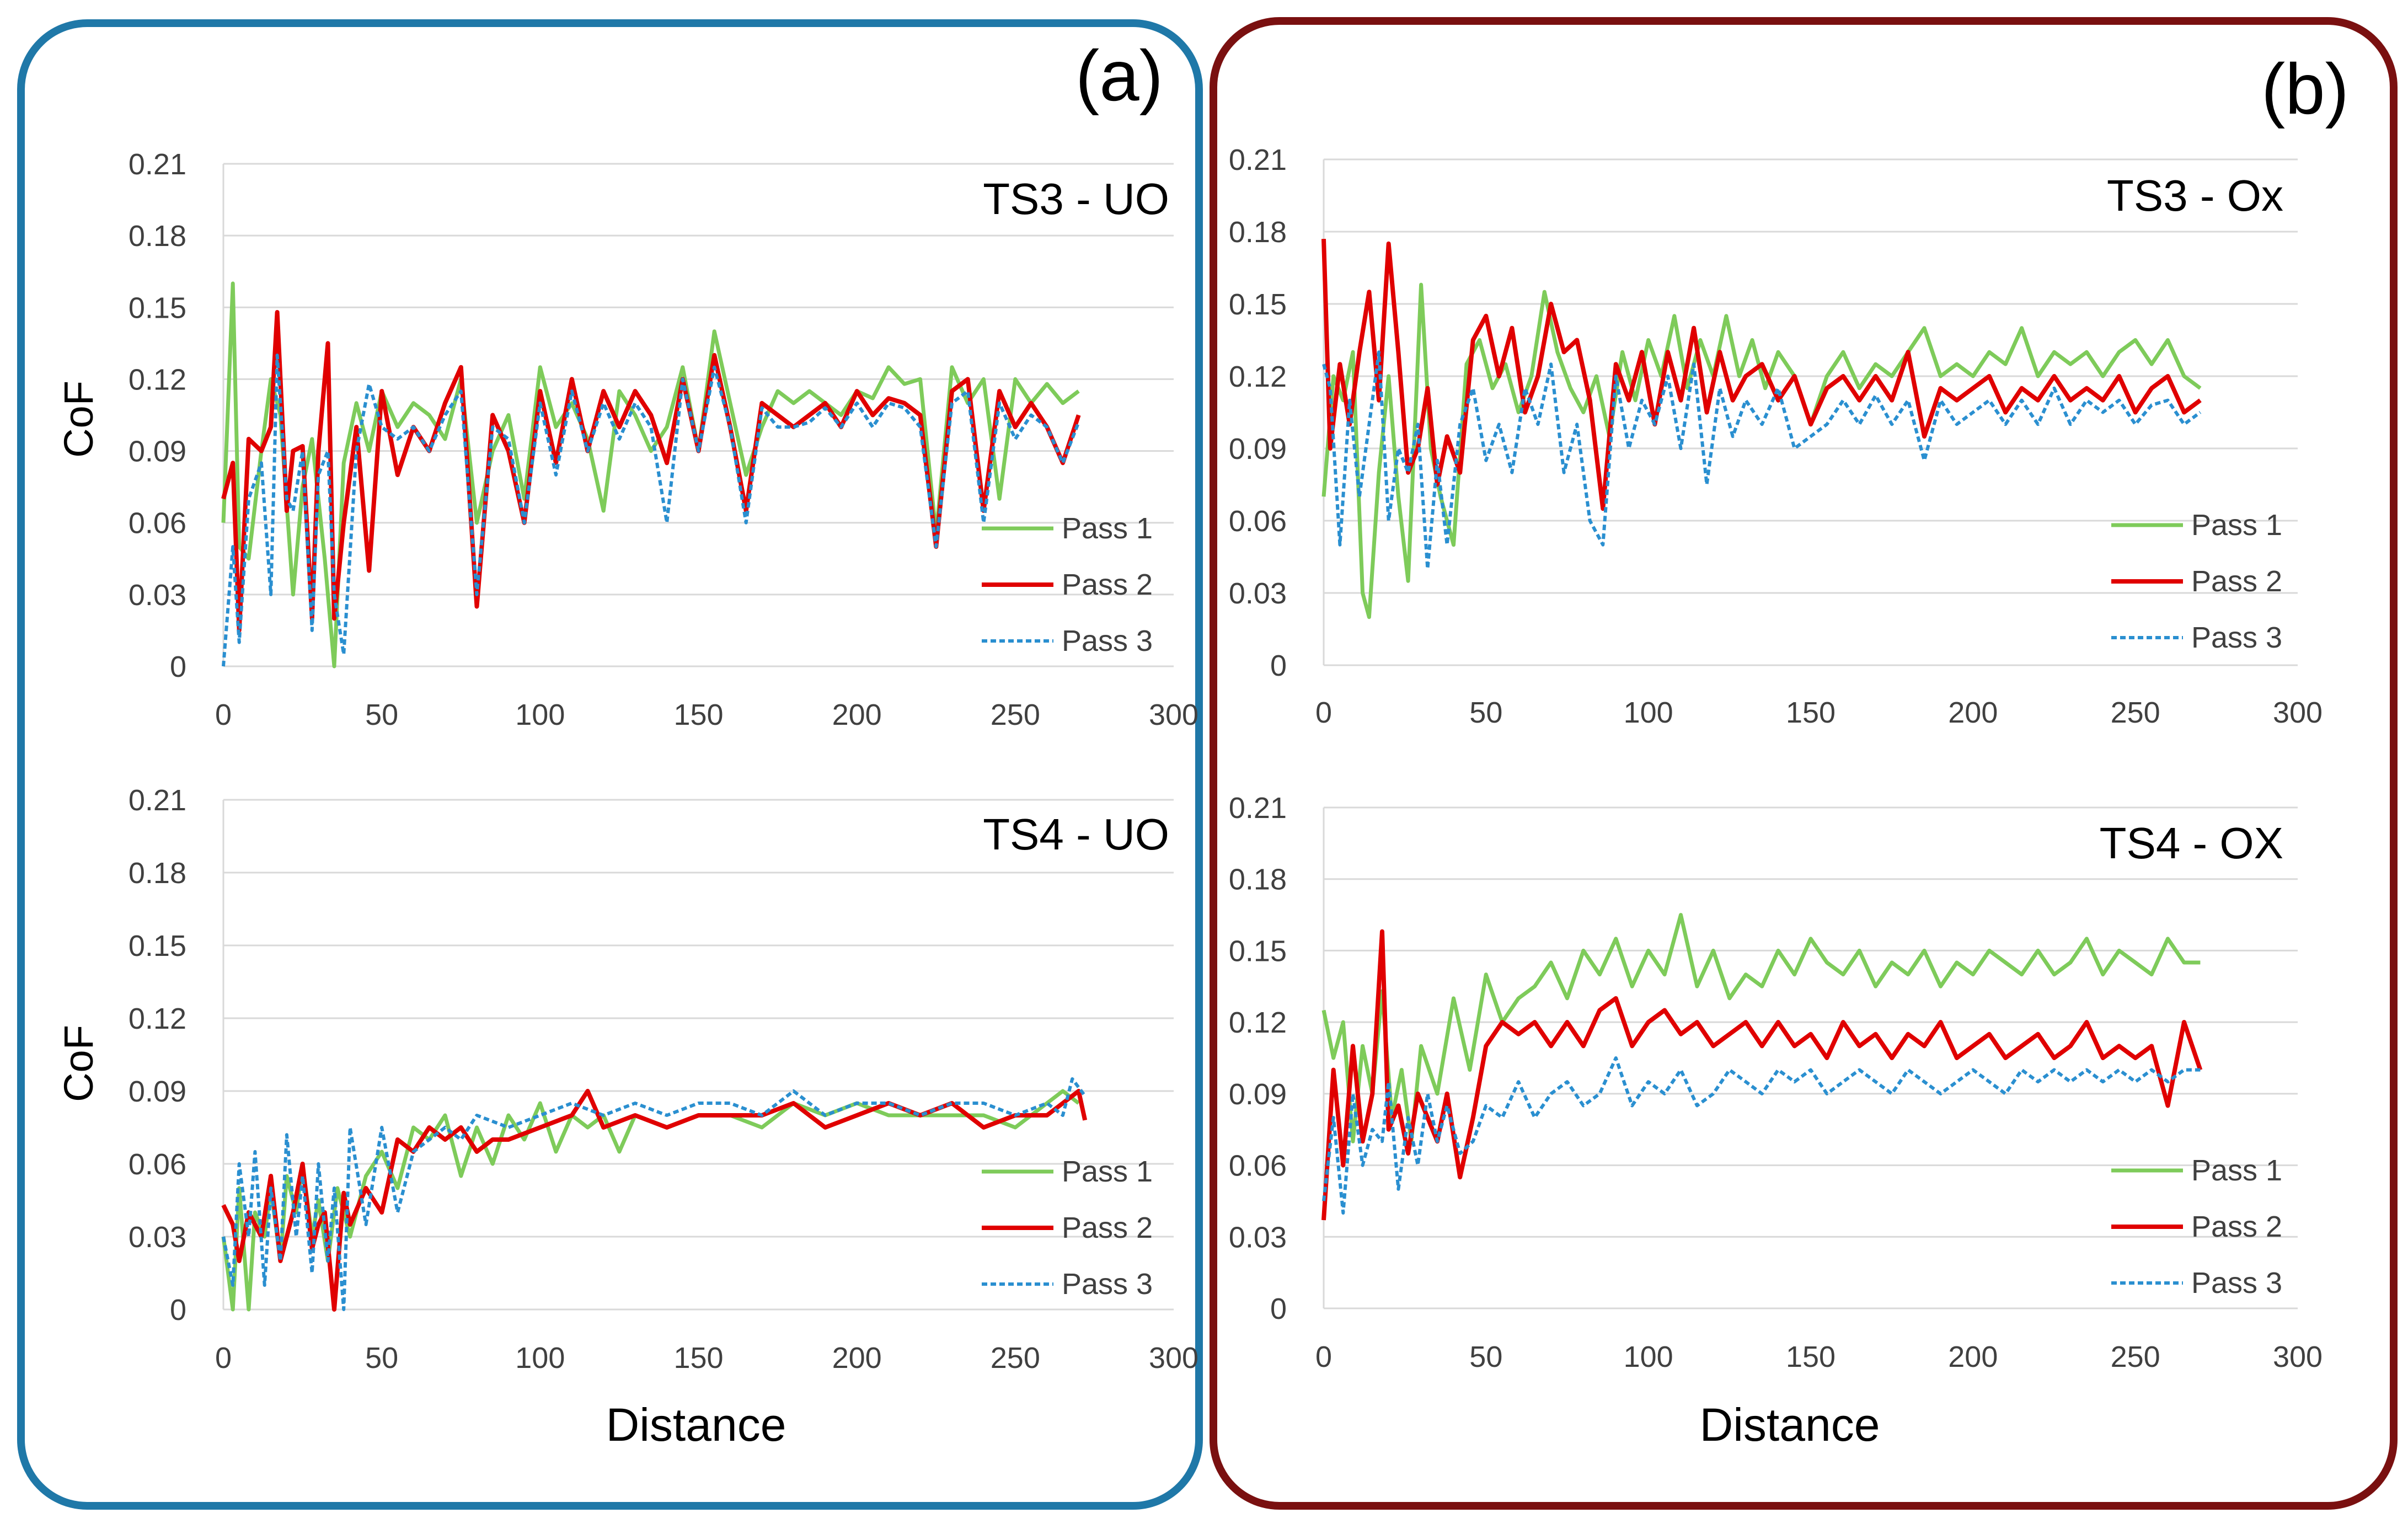 The image size is (2408, 1529). I want to click on x-axis-label-b: Distance, so click(1790, 1425).